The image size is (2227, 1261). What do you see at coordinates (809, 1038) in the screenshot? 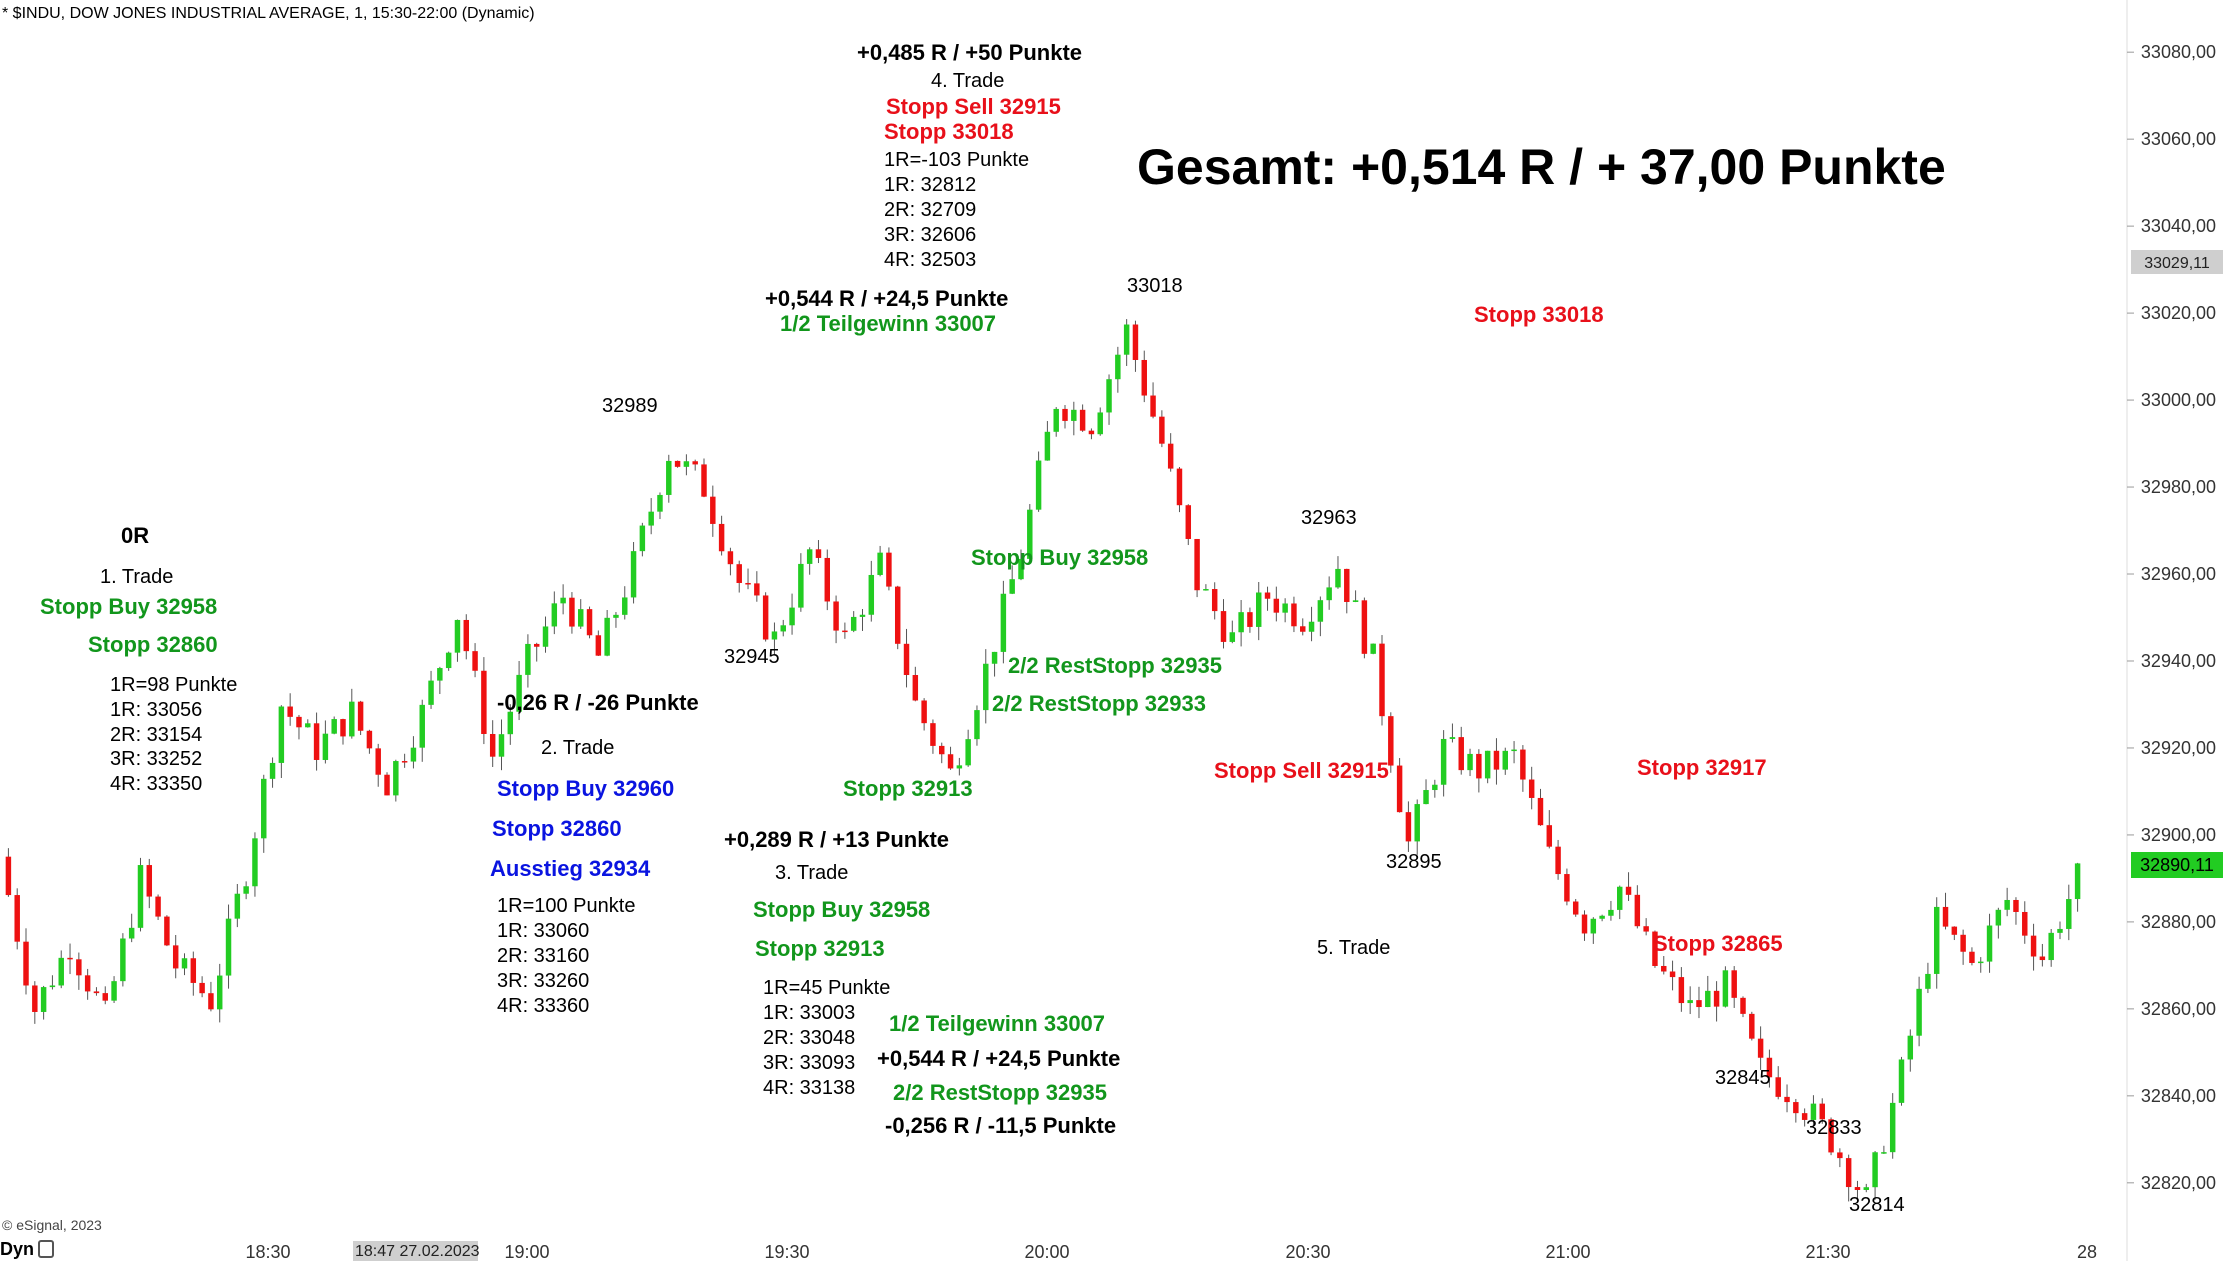
I see `t3-2r: 2R: 33048` at bounding box center [809, 1038].